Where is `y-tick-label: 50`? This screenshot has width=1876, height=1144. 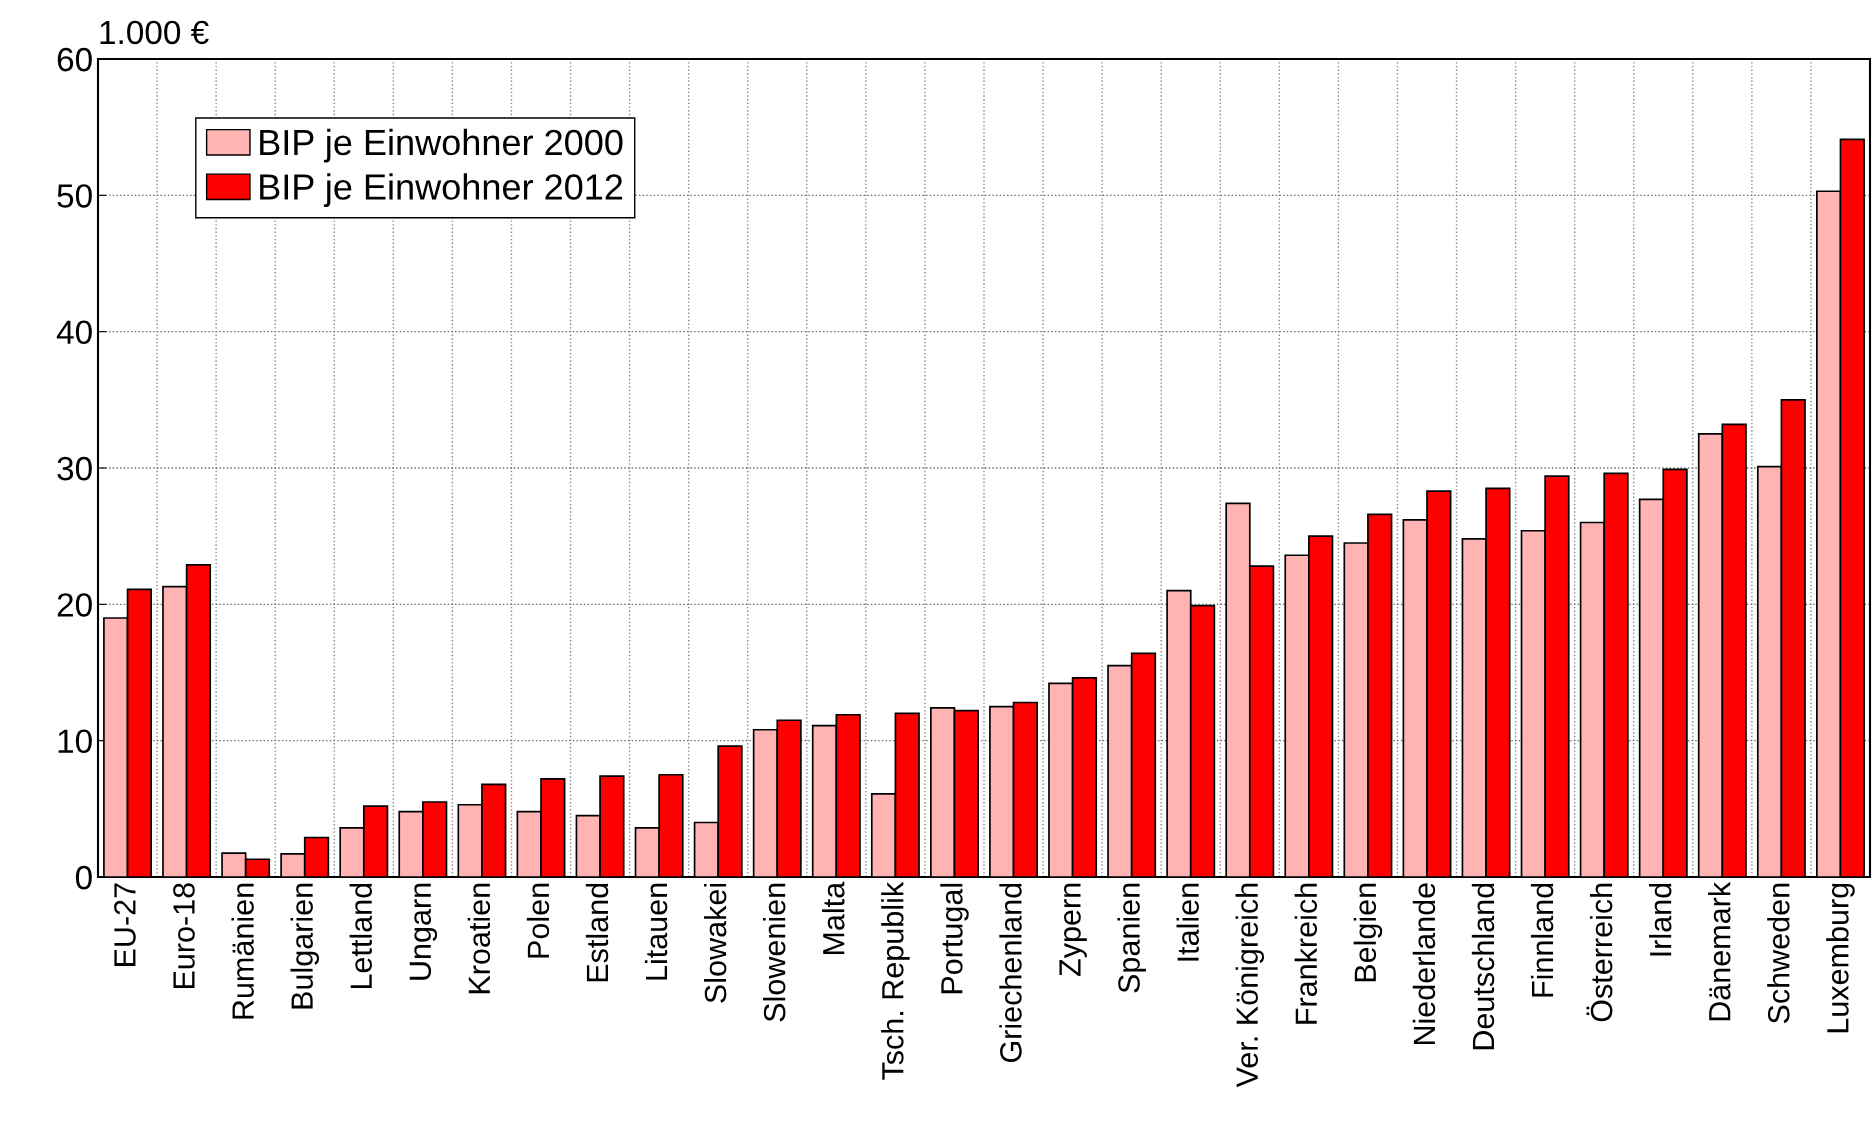 y-tick-label: 50 is located at coordinates (74, 196).